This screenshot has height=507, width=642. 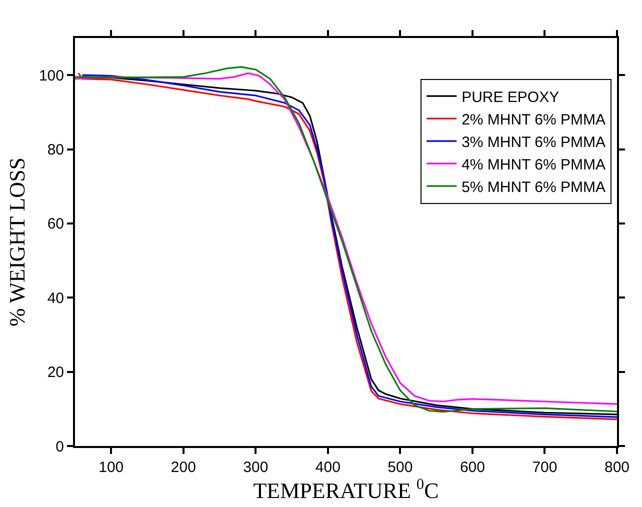 What do you see at coordinates (60, 447) in the screenshot?
I see `y-tick-label: 0` at bounding box center [60, 447].